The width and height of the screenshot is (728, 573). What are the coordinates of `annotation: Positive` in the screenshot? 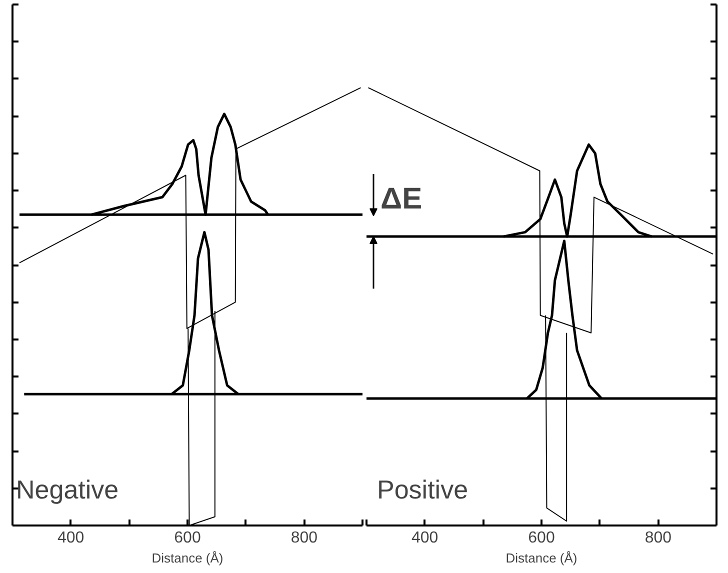 It's located at (422, 489).